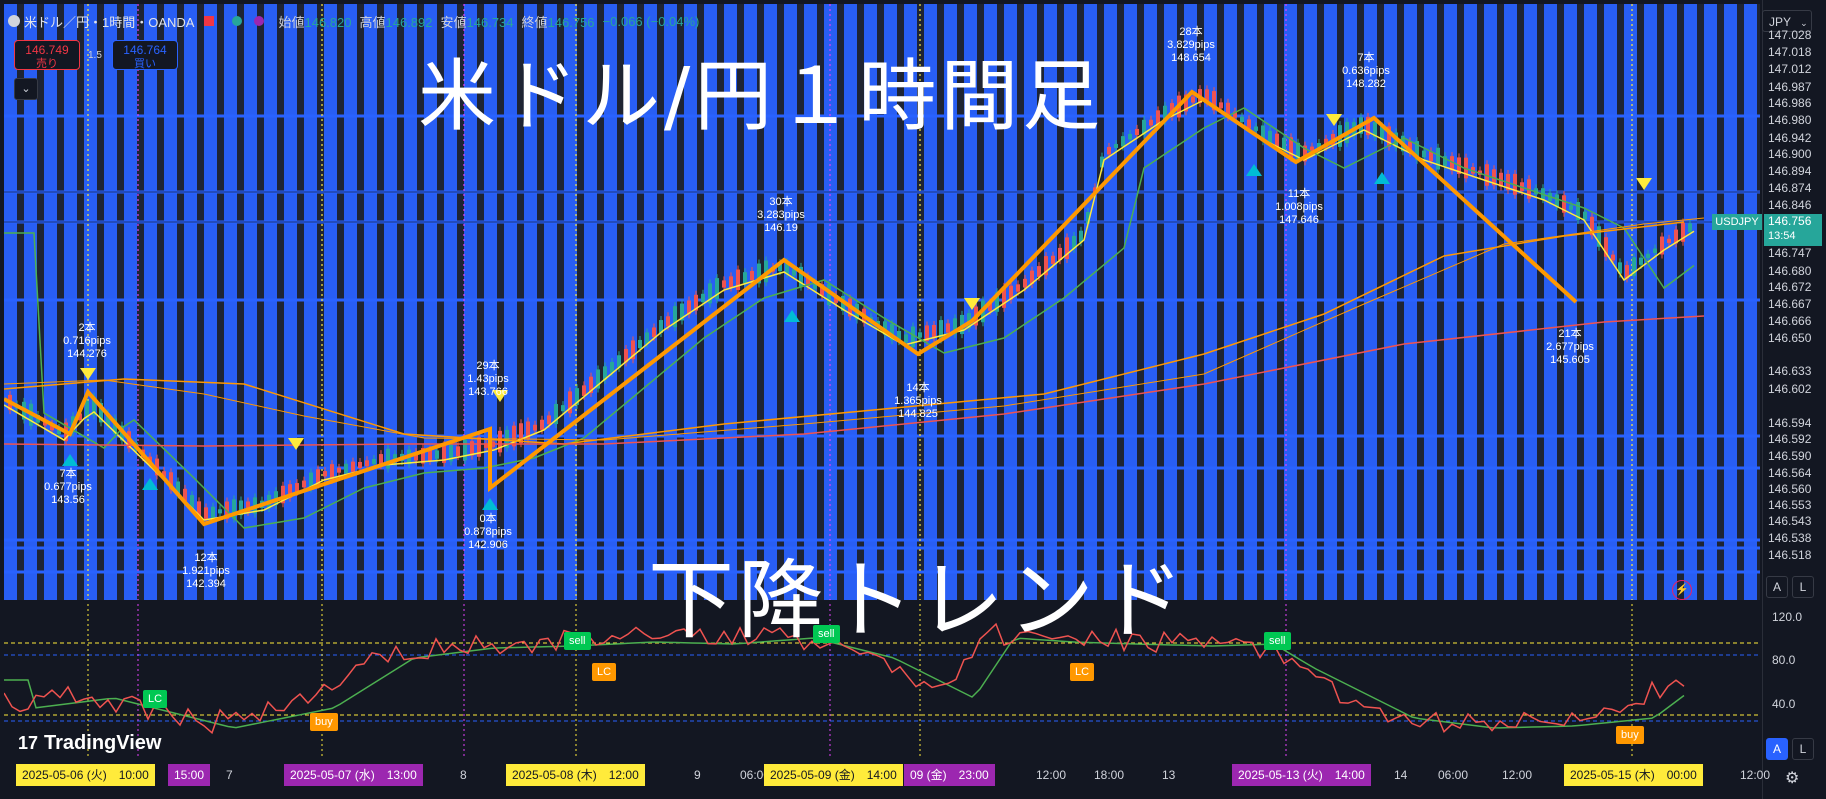 This screenshot has height=799, width=1826. Describe the element at coordinates (1790, 338) in the screenshot. I see `price-tick-label: 146.650` at that location.